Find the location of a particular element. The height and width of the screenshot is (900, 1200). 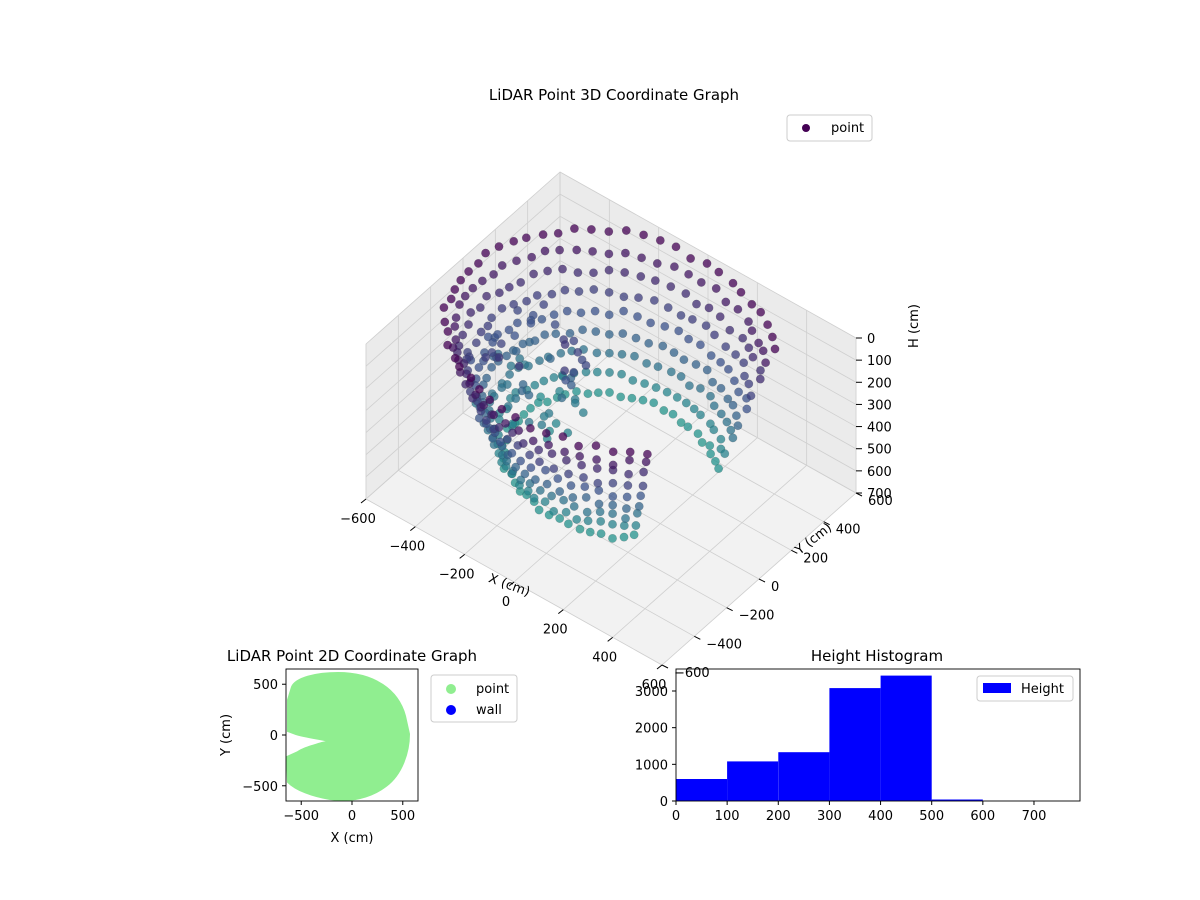

histogram-frame is located at coordinates (878, 735).